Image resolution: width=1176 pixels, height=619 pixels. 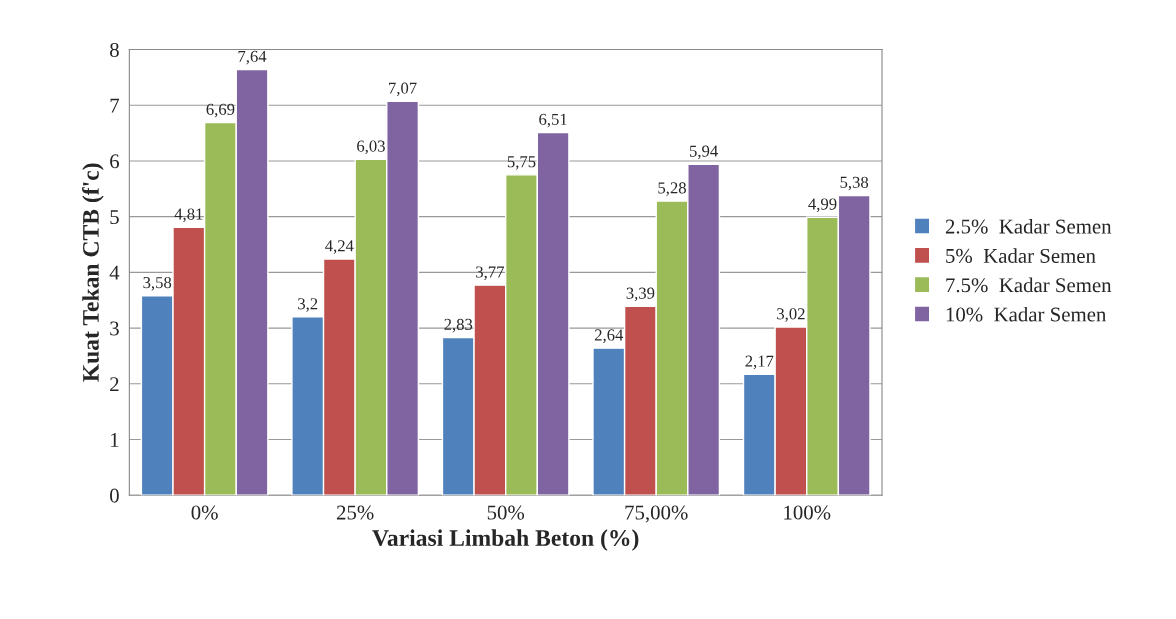 I want to click on y-tick-label: 2, so click(x=114, y=384).